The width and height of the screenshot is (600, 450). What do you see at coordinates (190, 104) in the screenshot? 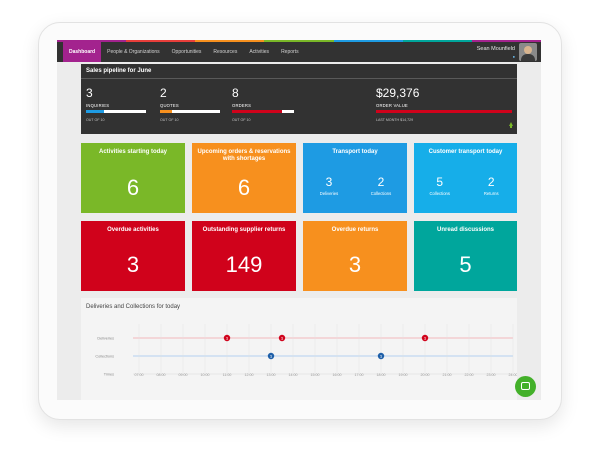
I see `metric-quotes: 2 QUOTES OUT OF 10` at bounding box center [190, 104].